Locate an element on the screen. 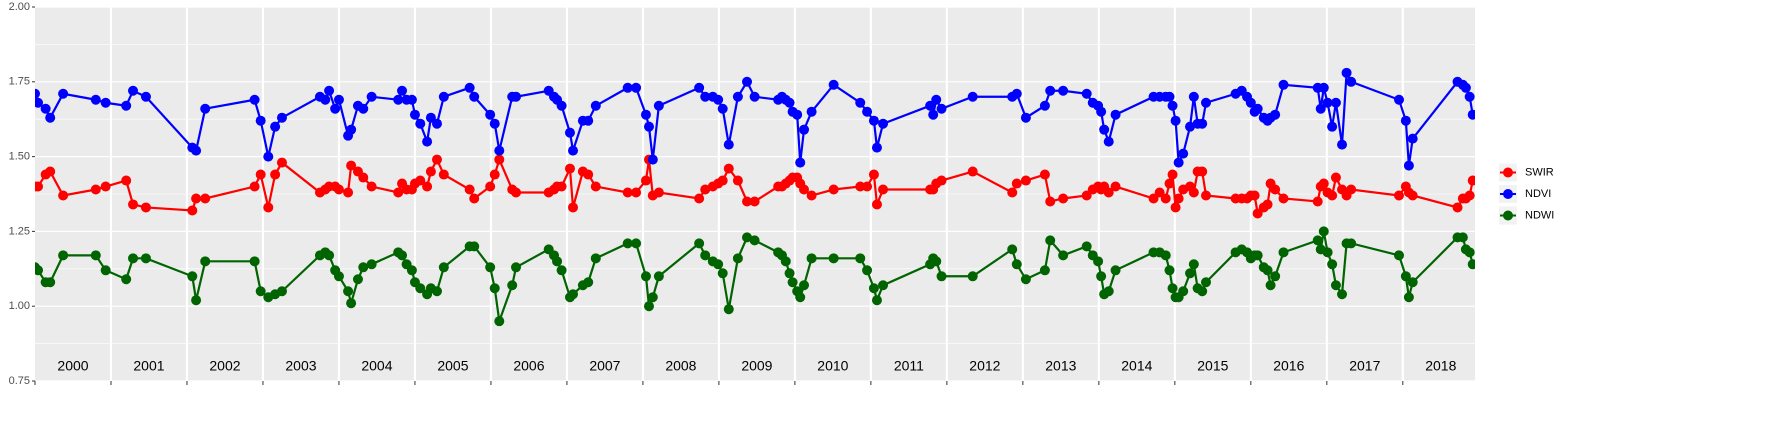 The image size is (1773, 442). legend-label: NDVI is located at coordinates (1538, 194).